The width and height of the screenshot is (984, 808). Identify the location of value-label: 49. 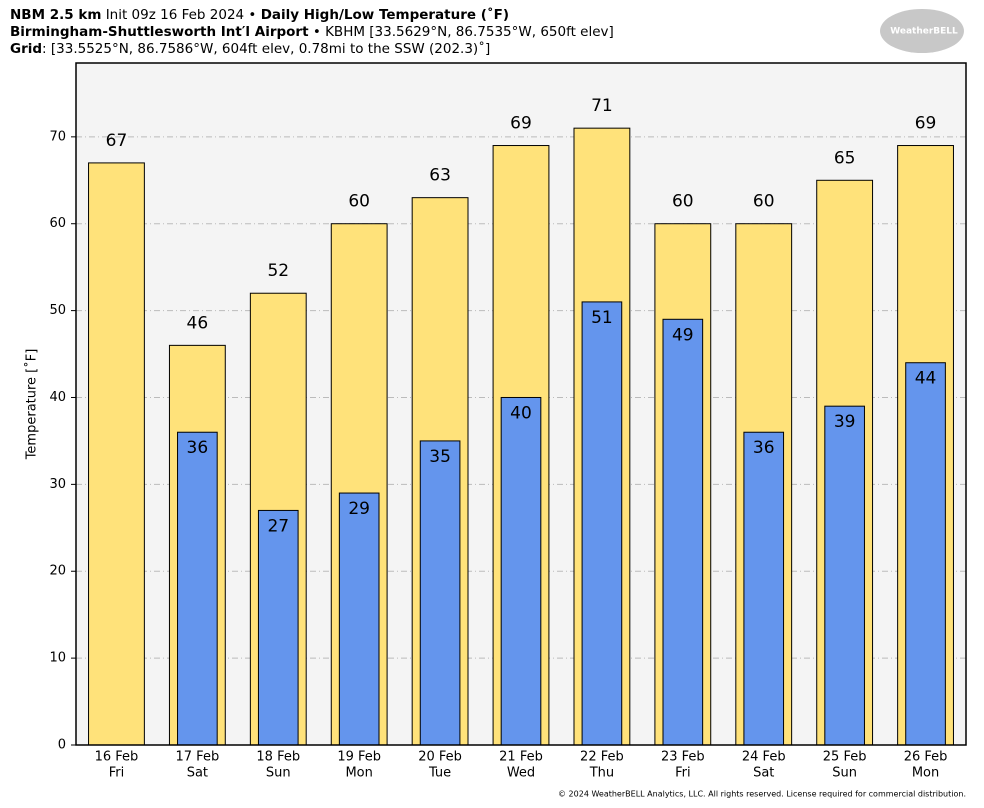
(683, 335).